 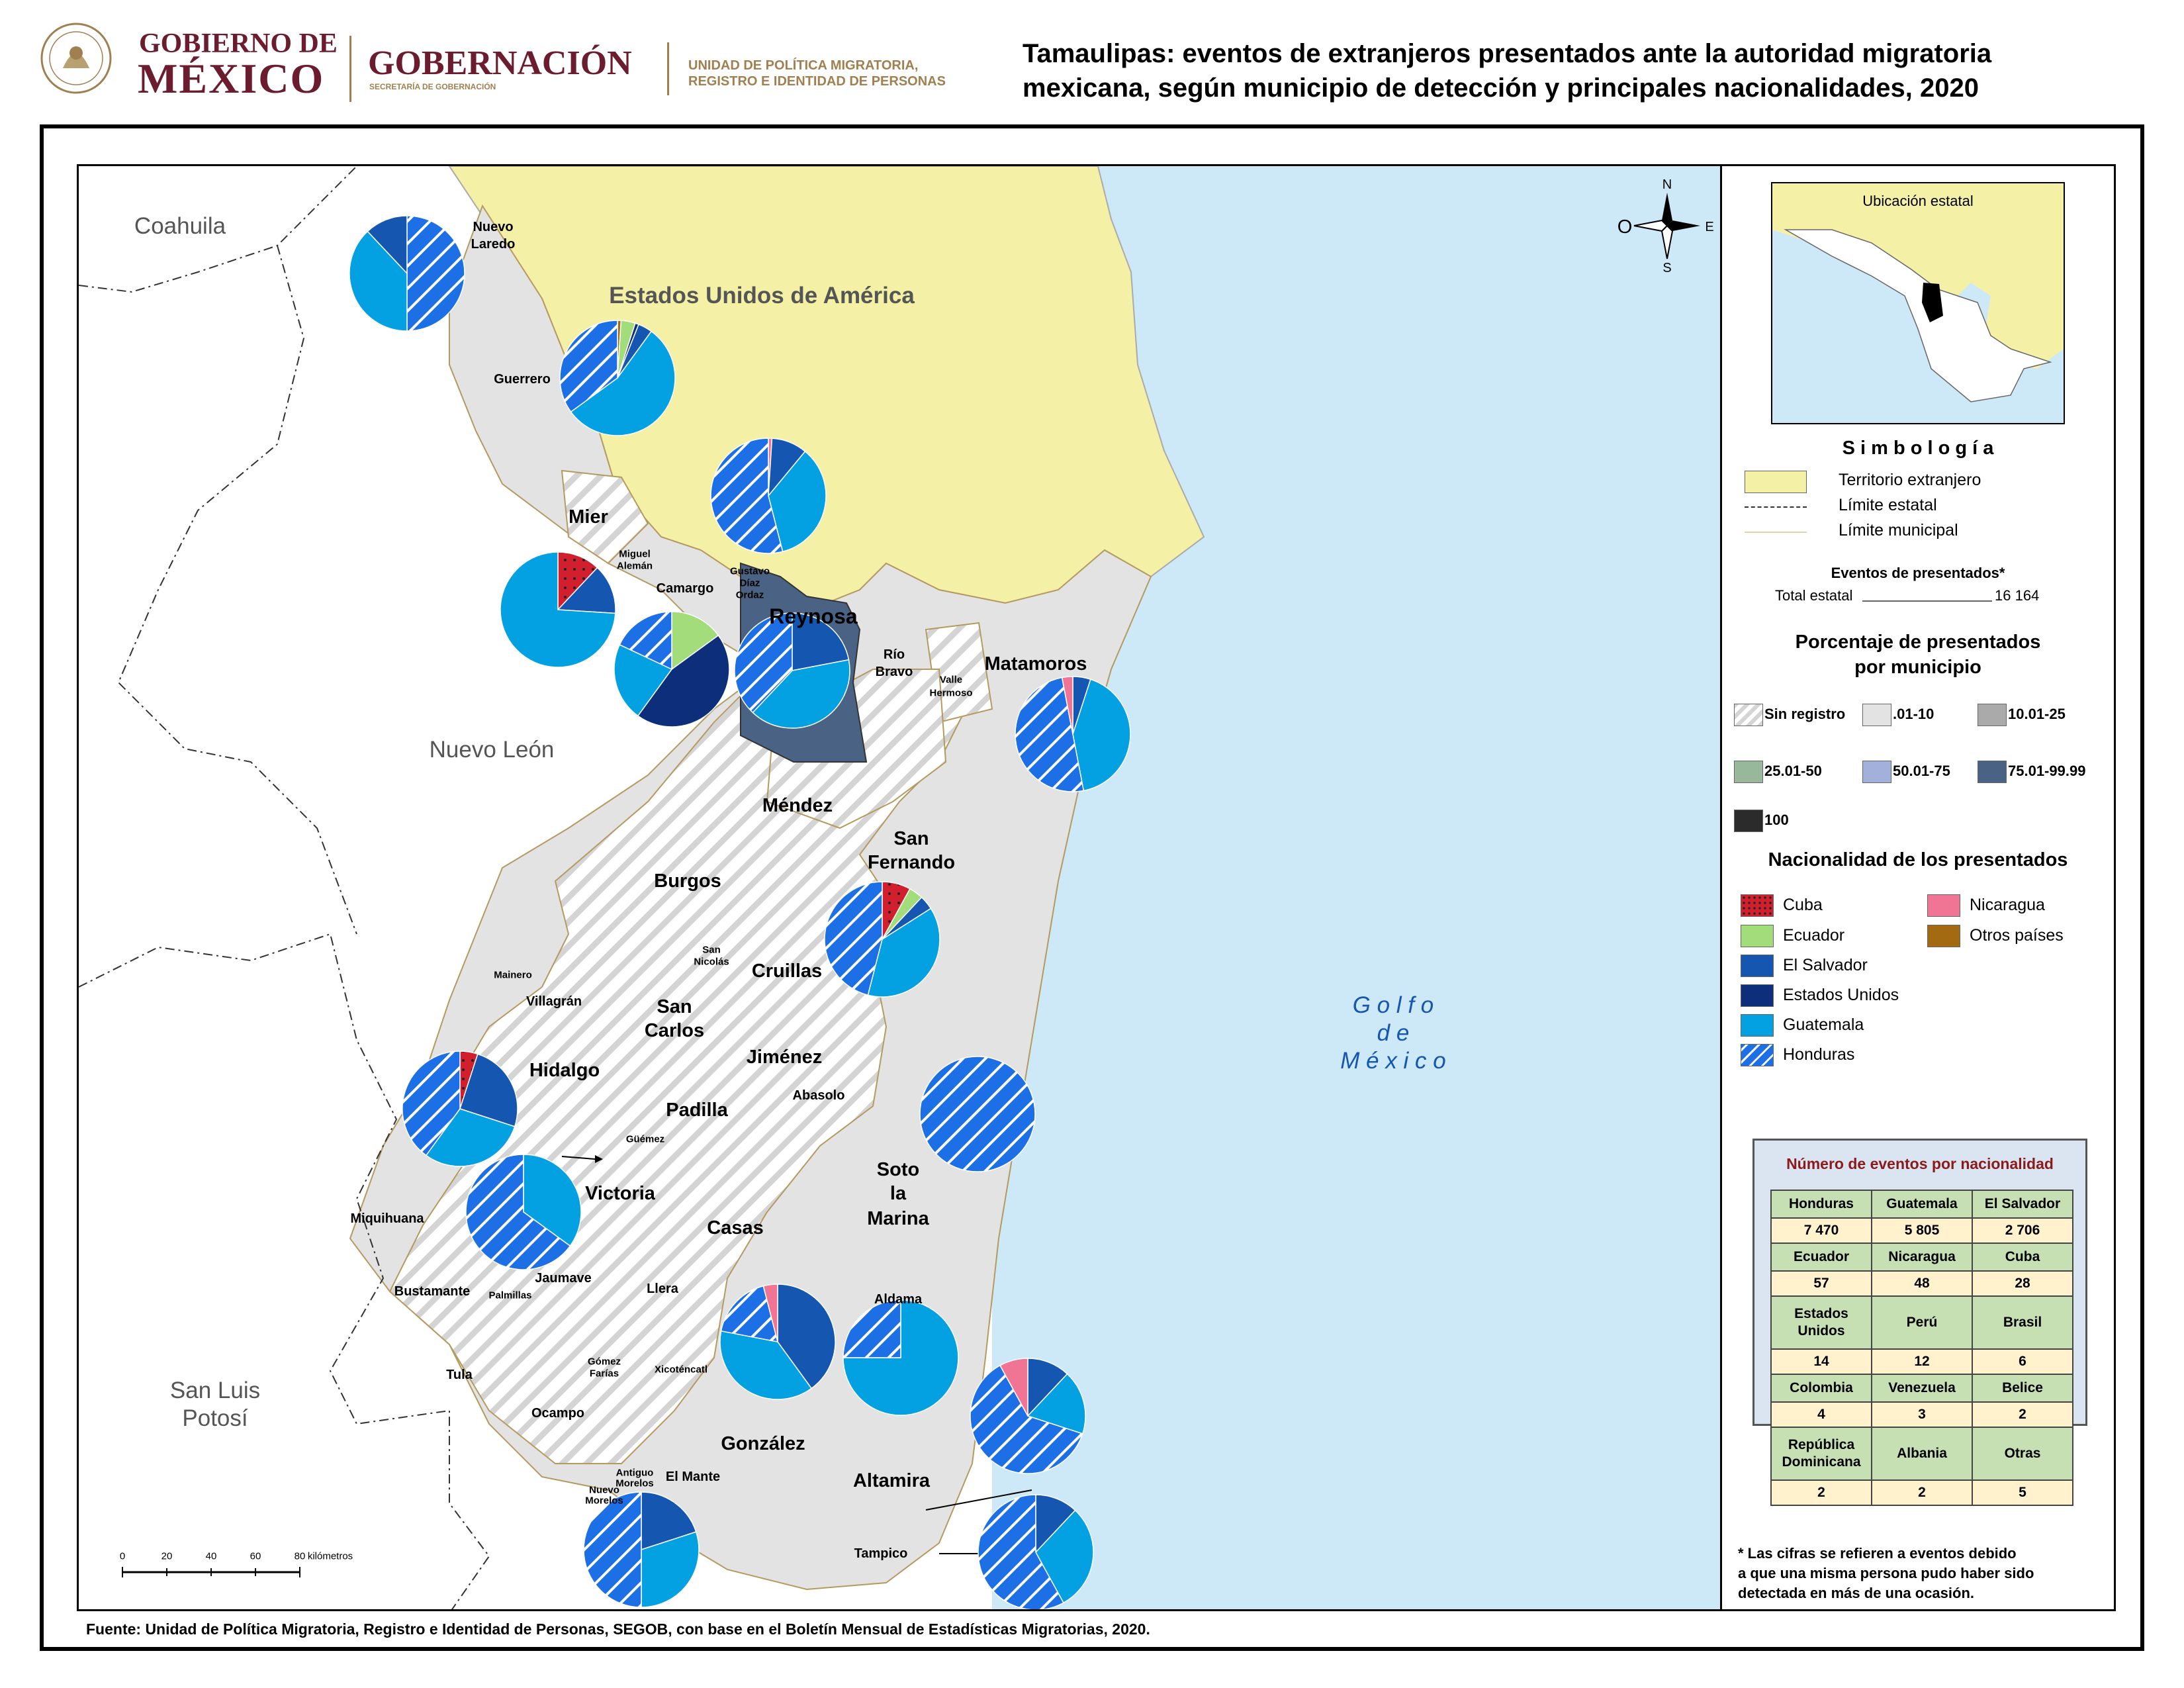 I want to click on label-gustavo-1: Gustavo, so click(x=749, y=571).